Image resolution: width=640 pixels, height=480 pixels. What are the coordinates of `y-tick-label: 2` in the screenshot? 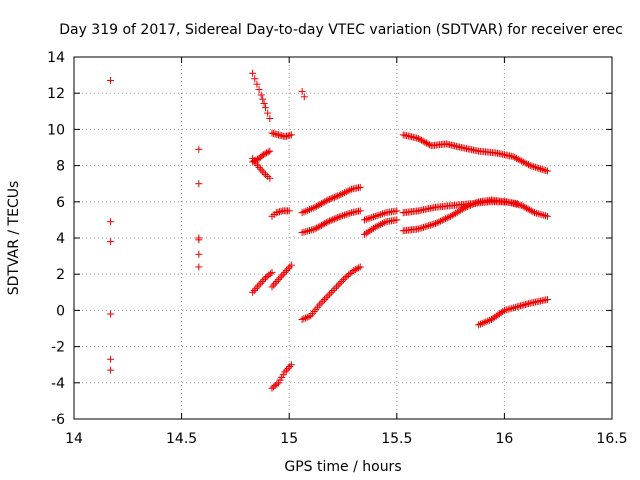 It's located at (60, 275).